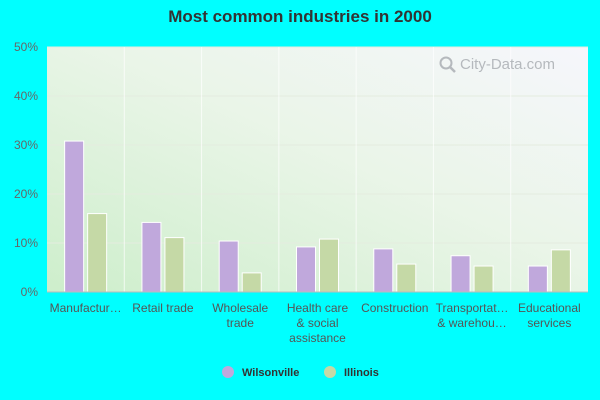  Describe the element at coordinates (446, 63) in the screenshot. I see `magnifier-icon` at that location.